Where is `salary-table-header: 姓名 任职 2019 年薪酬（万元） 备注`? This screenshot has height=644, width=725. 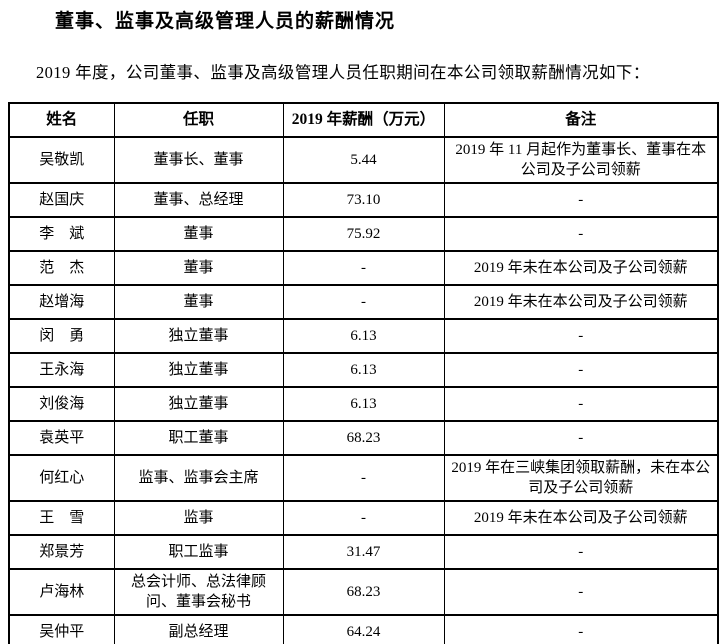 salary-table-header: 姓名 任职 2019 年薪酬（万元） 备注 is located at coordinates (363, 120).